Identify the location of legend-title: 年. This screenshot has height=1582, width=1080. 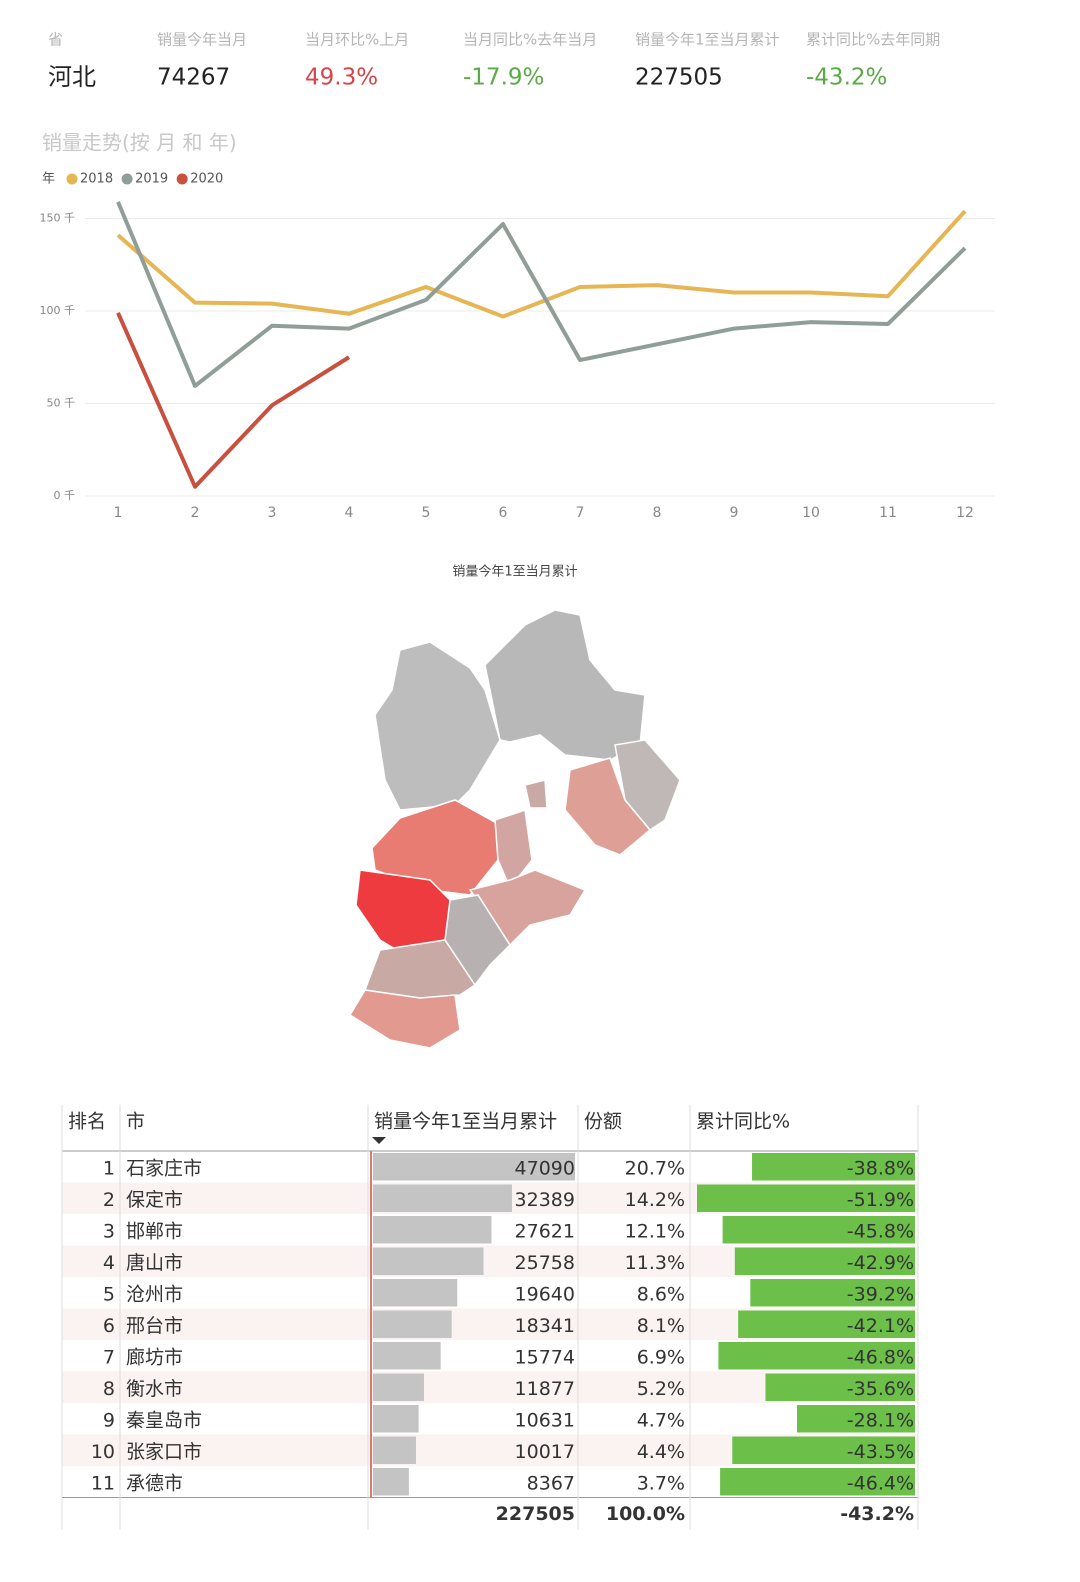
(48, 179).